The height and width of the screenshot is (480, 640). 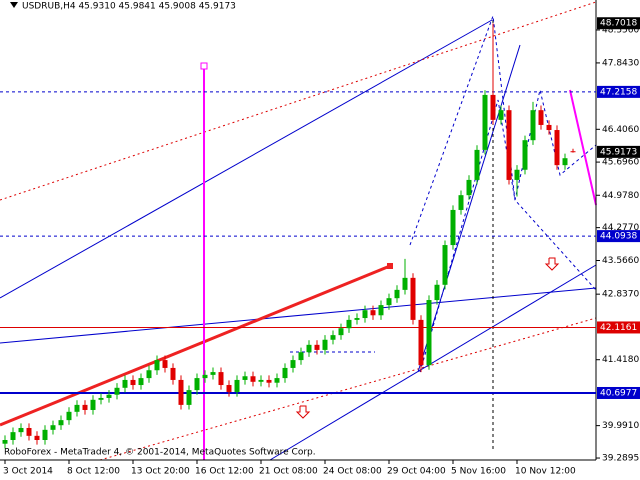 I want to click on x-tick-label: 13 Oct 20:00, so click(x=160, y=472).